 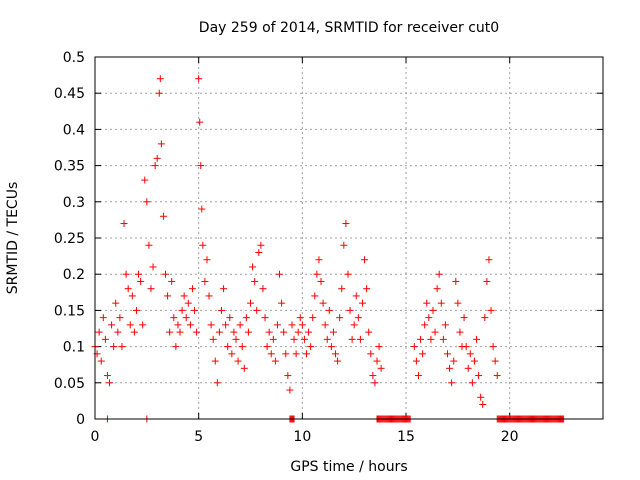 I want to click on y-tick-label: 0.1, so click(x=74, y=348).